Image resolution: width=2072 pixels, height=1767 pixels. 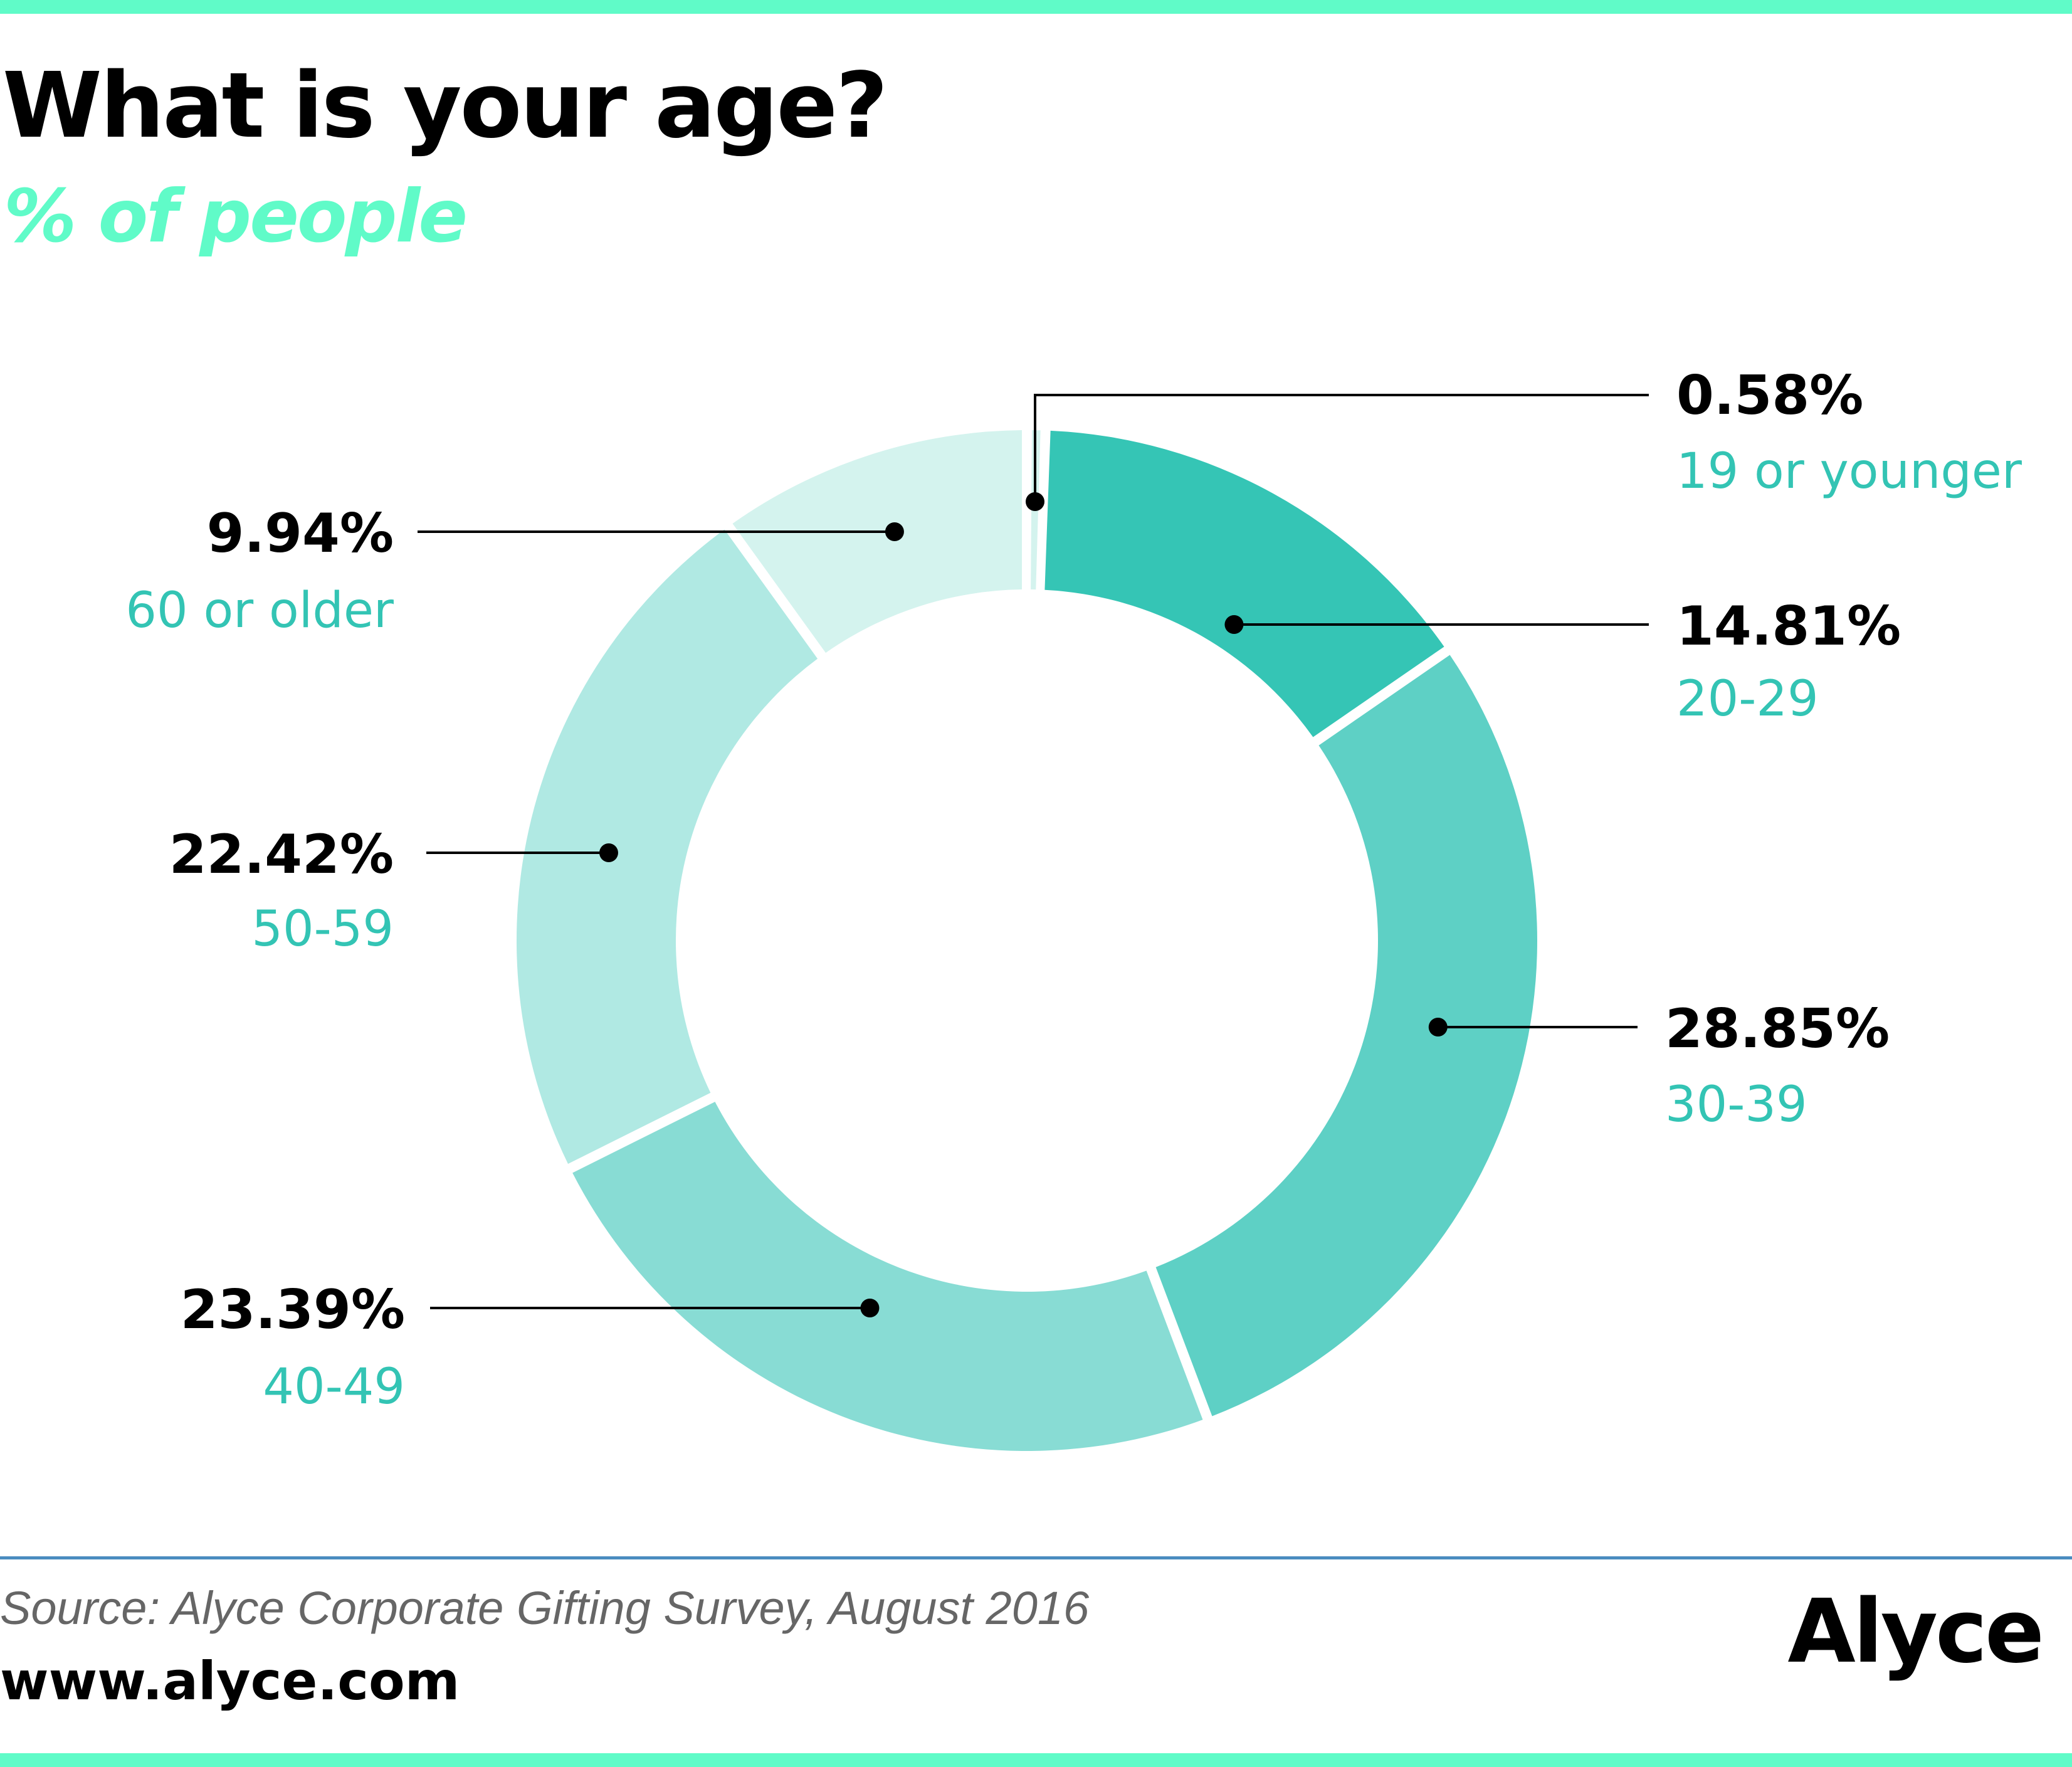 What do you see at coordinates (1849, 471) in the screenshot?
I see `slice-category-label: 19 or younger` at bounding box center [1849, 471].